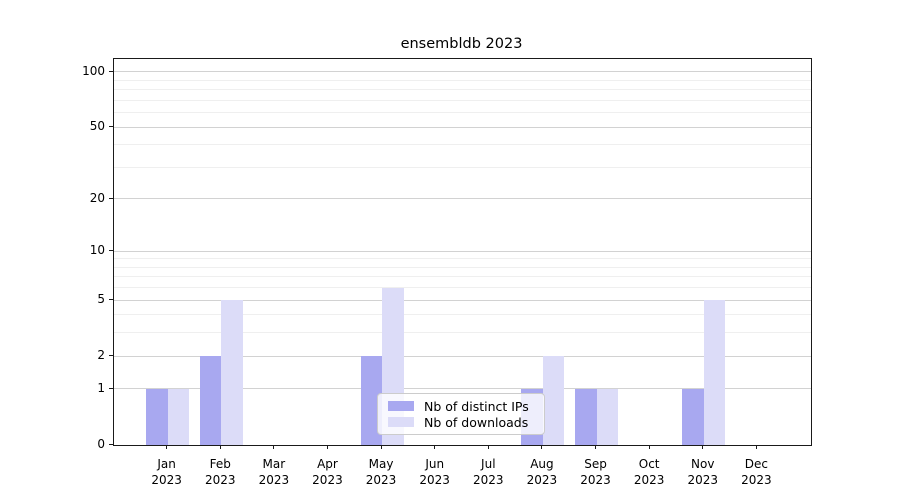 Image resolution: width=900 pixels, height=500 pixels. Describe the element at coordinates (97, 250) in the screenshot. I see `y-tick-label: 10` at that location.